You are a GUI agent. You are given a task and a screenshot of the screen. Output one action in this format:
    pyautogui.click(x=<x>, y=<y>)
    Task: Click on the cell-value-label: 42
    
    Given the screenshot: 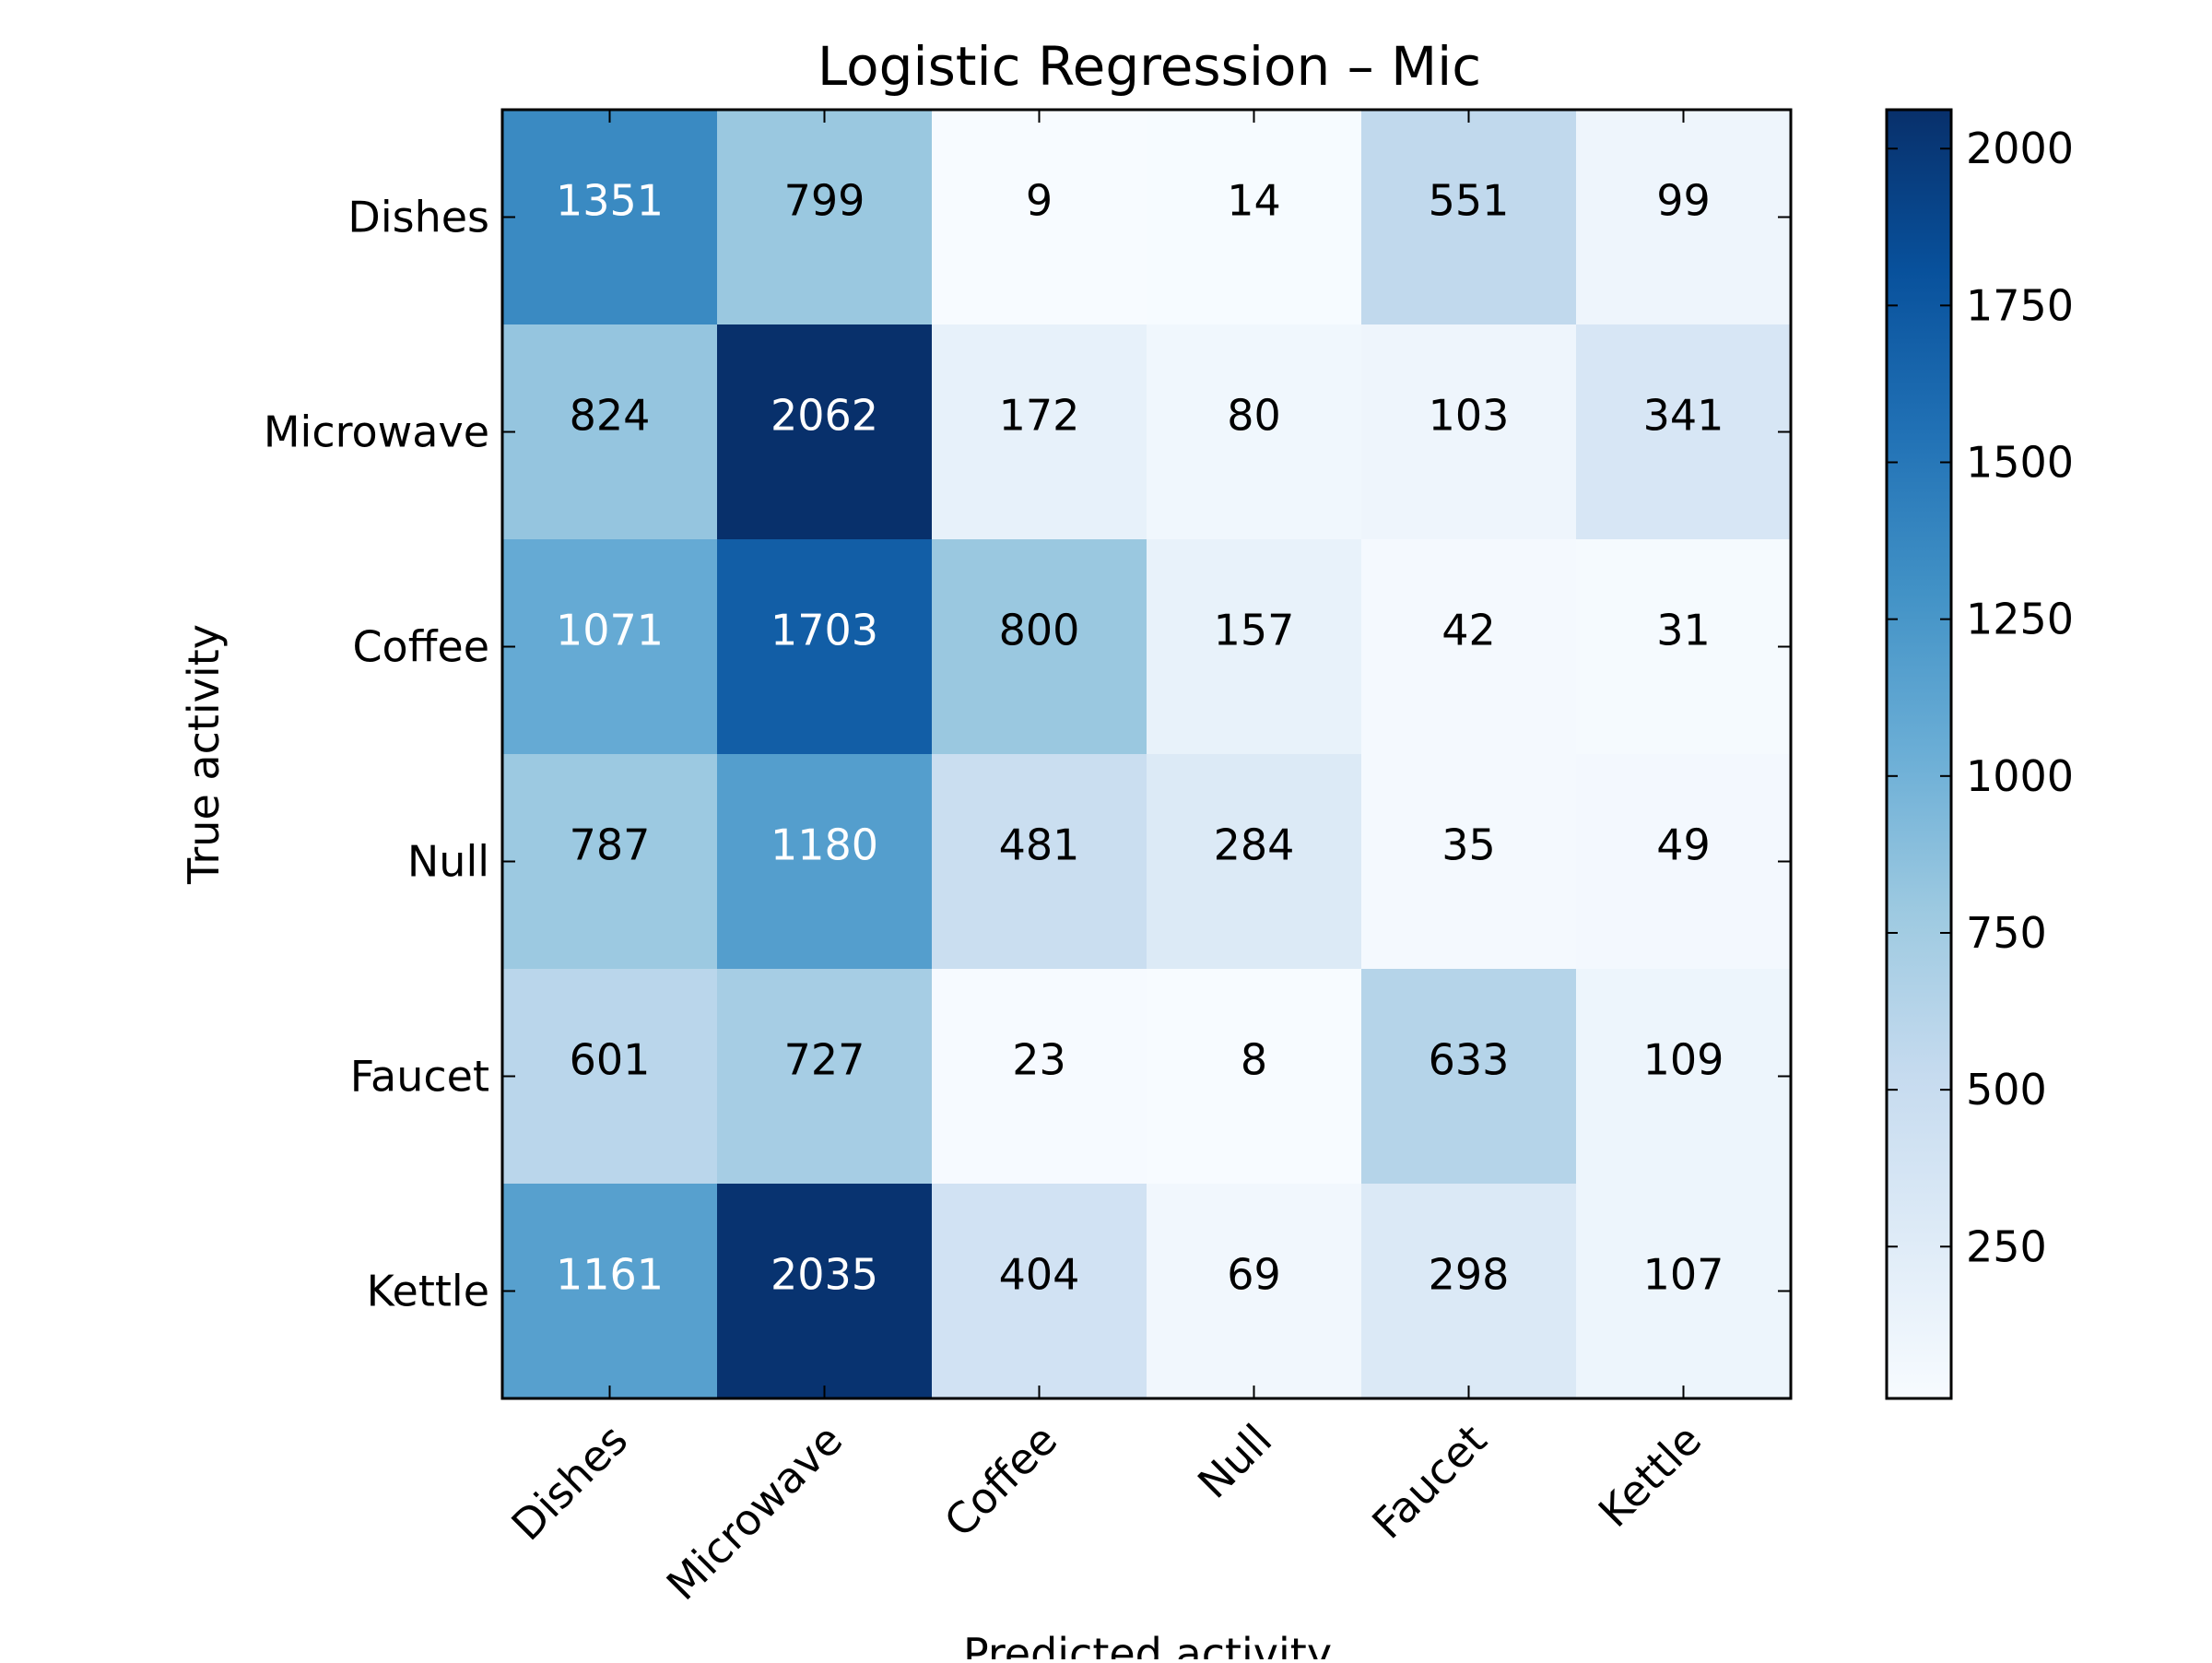 What is the action you would take?
    pyautogui.click(x=1468, y=630)
    